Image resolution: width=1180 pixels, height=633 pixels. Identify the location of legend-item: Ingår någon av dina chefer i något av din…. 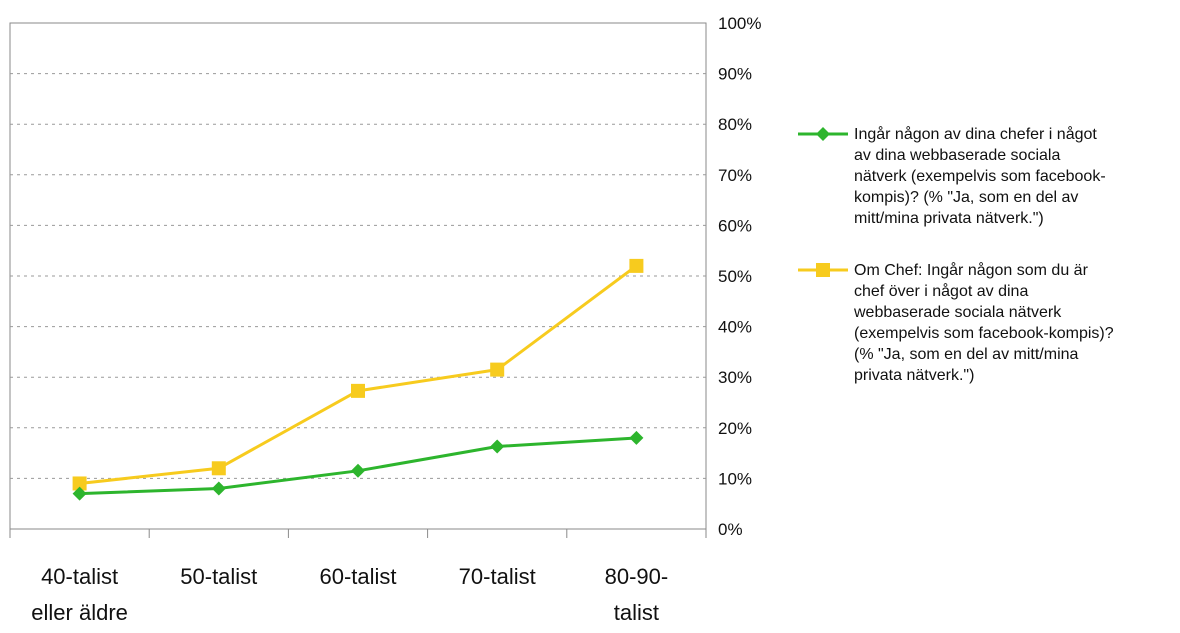
(952, 176).